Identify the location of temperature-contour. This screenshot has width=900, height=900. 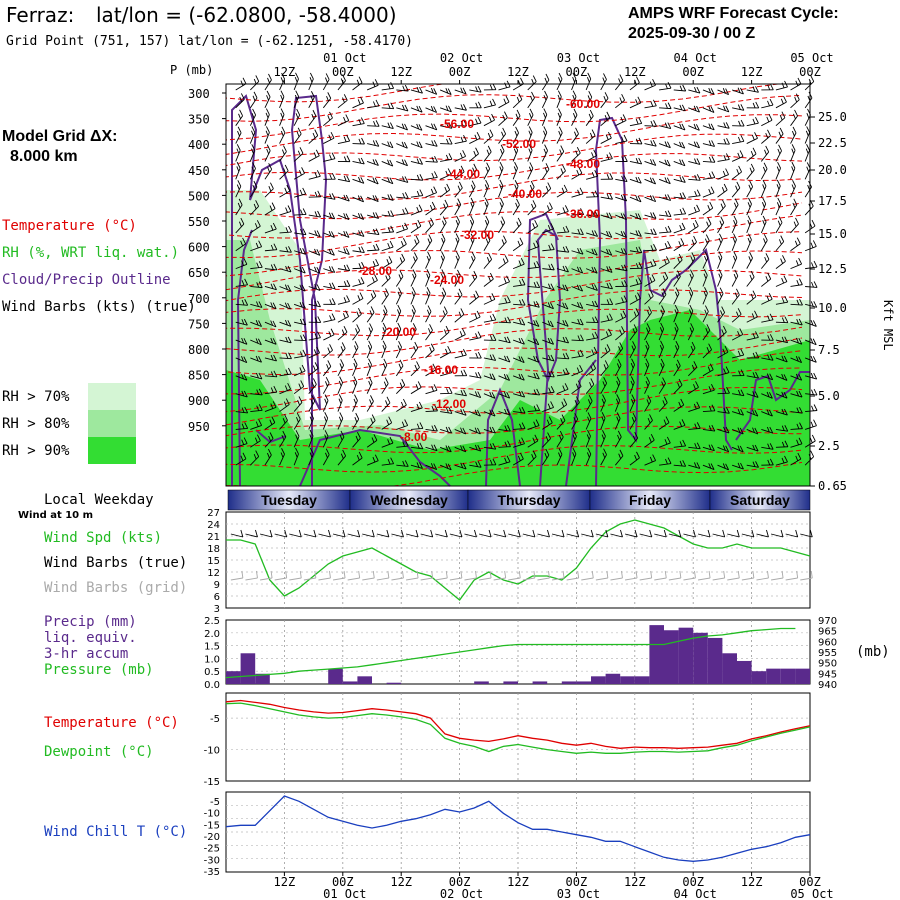
(514, 285).